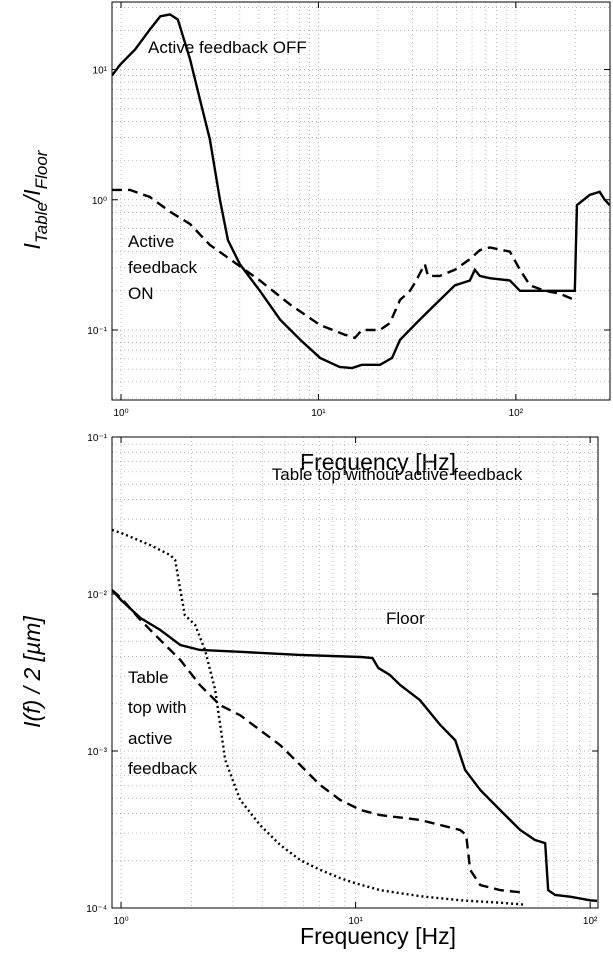  Describe the element at coordinates (100, 71) in the screenshot. I see `y-tick-label: 10¹` at that location.